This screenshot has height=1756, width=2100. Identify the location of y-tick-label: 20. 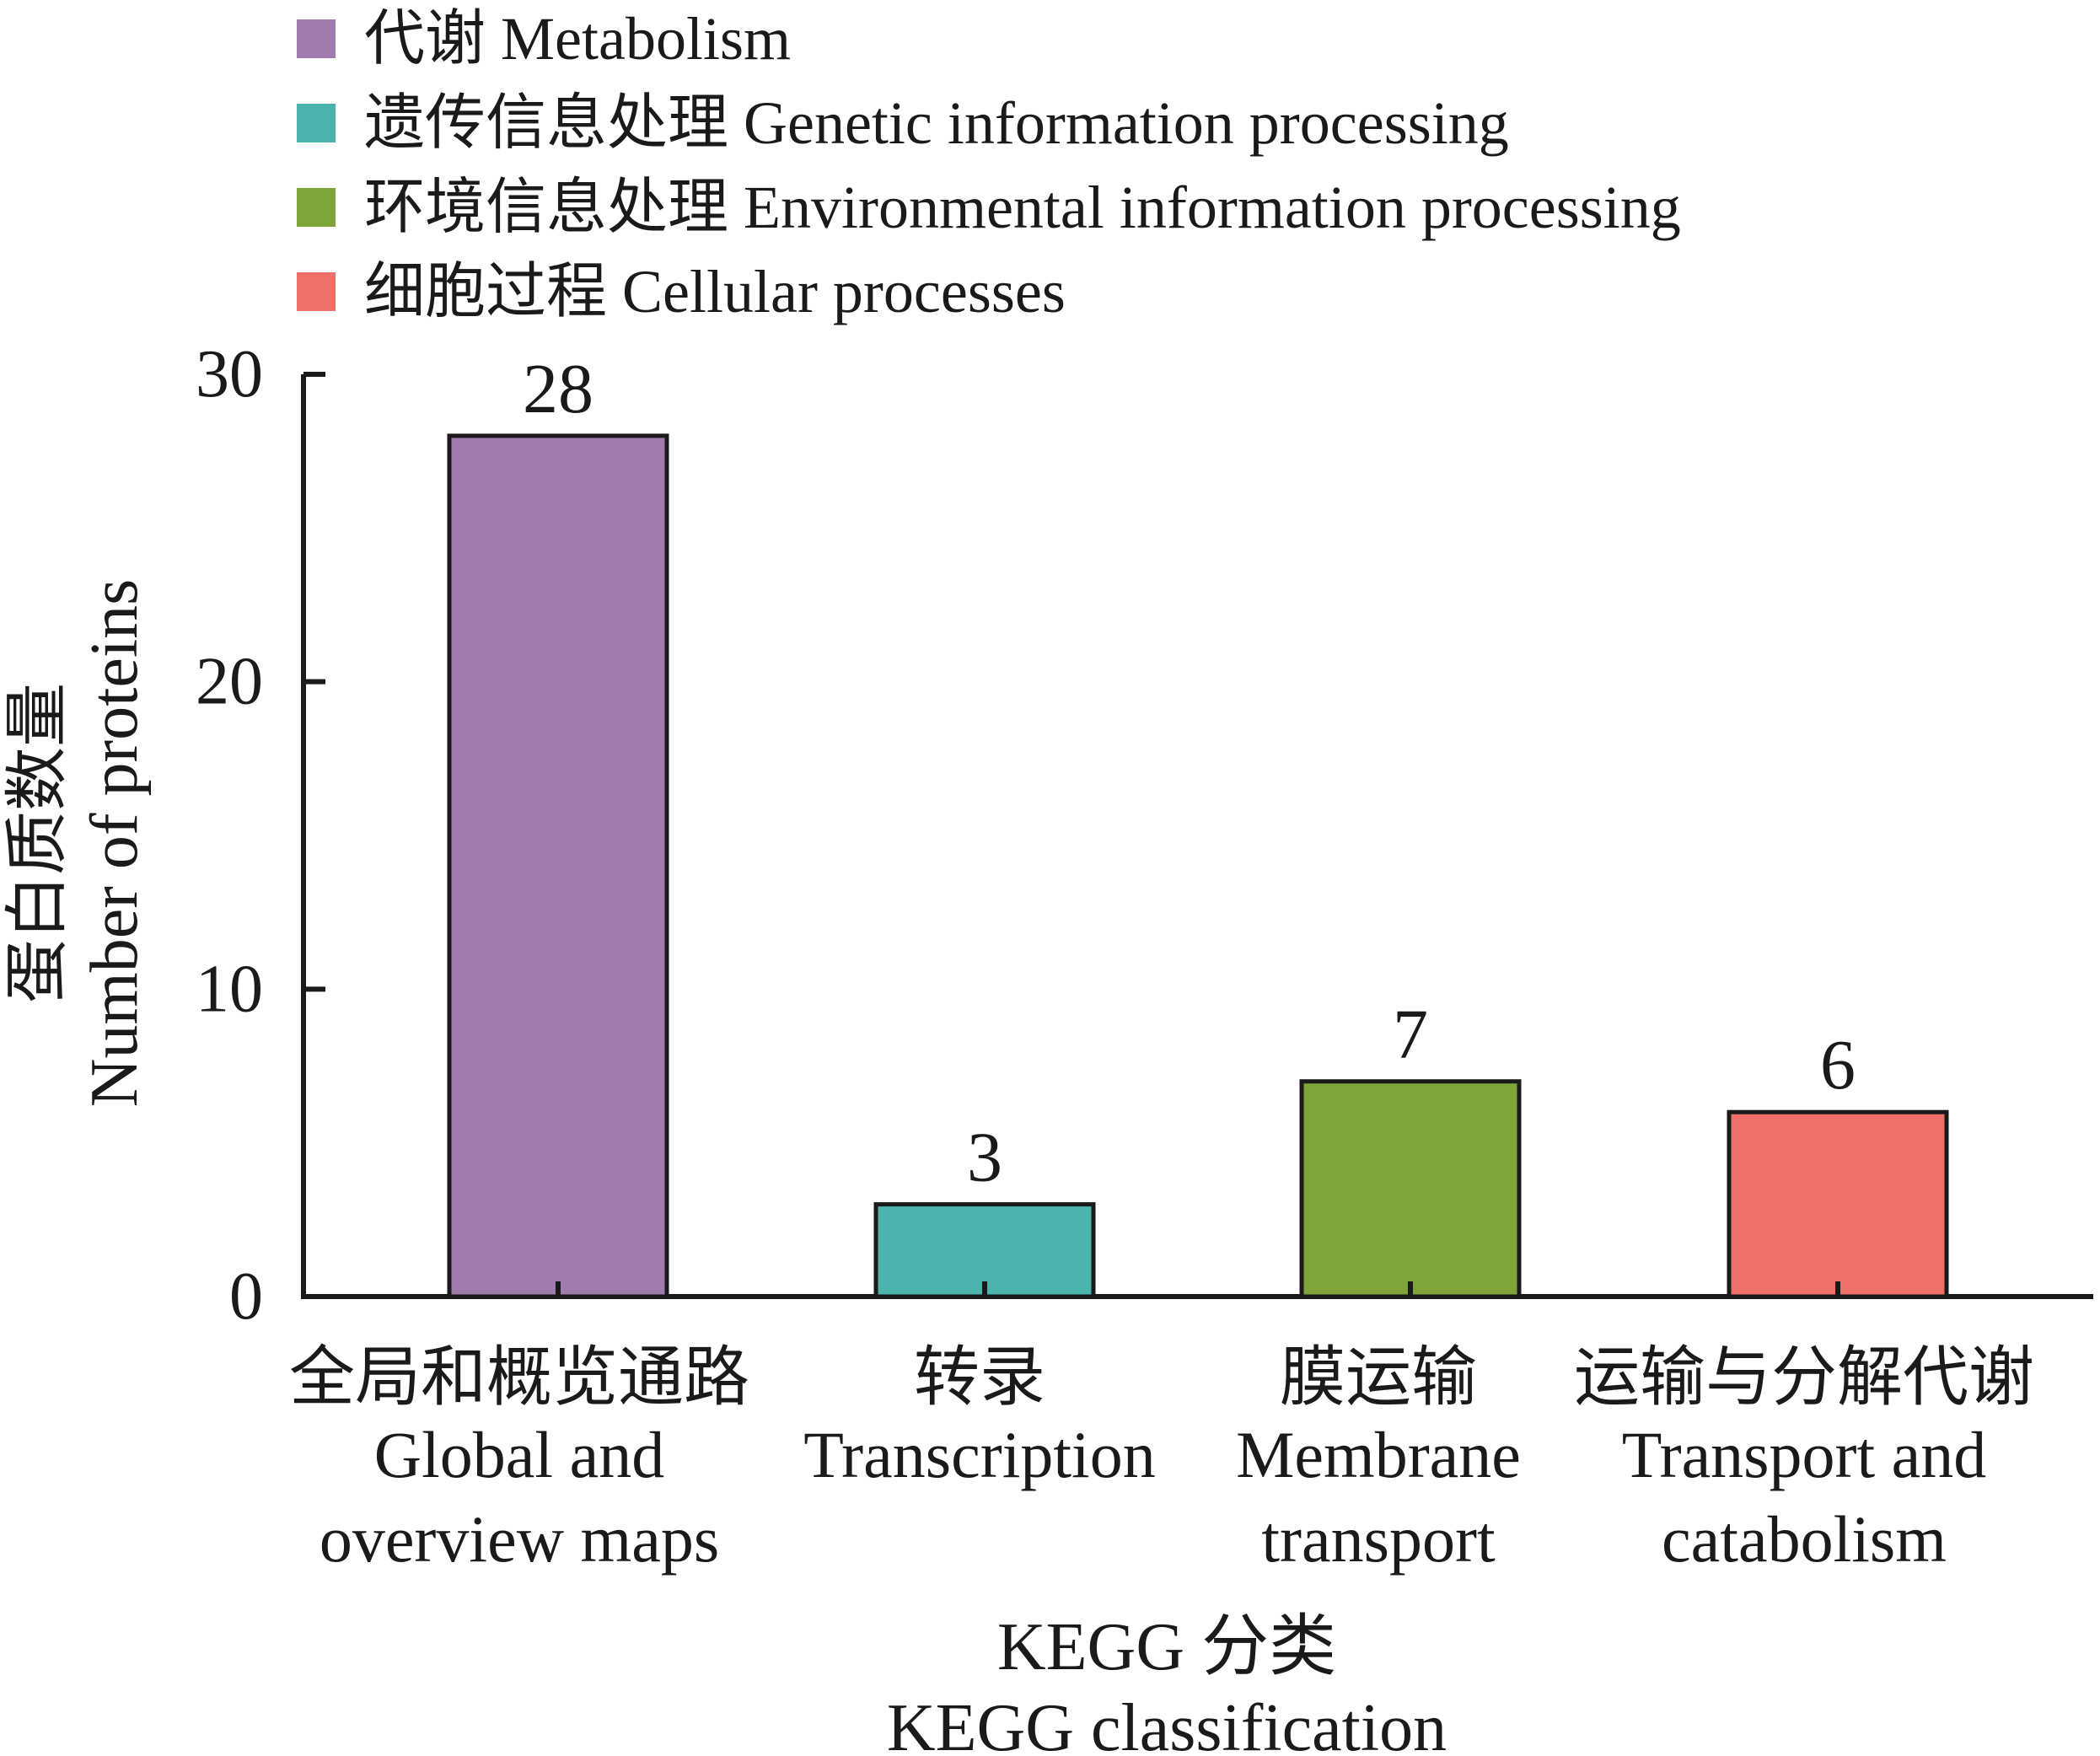
(229, 682).